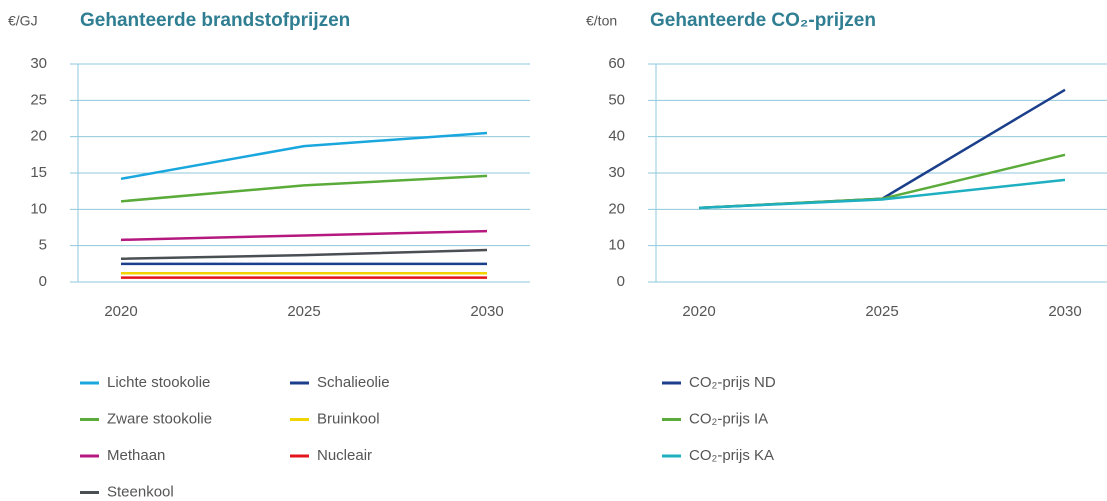 This screenshot has height=501, width=1107. I want to click on legend-label: Nucleair, so click(344, 455).